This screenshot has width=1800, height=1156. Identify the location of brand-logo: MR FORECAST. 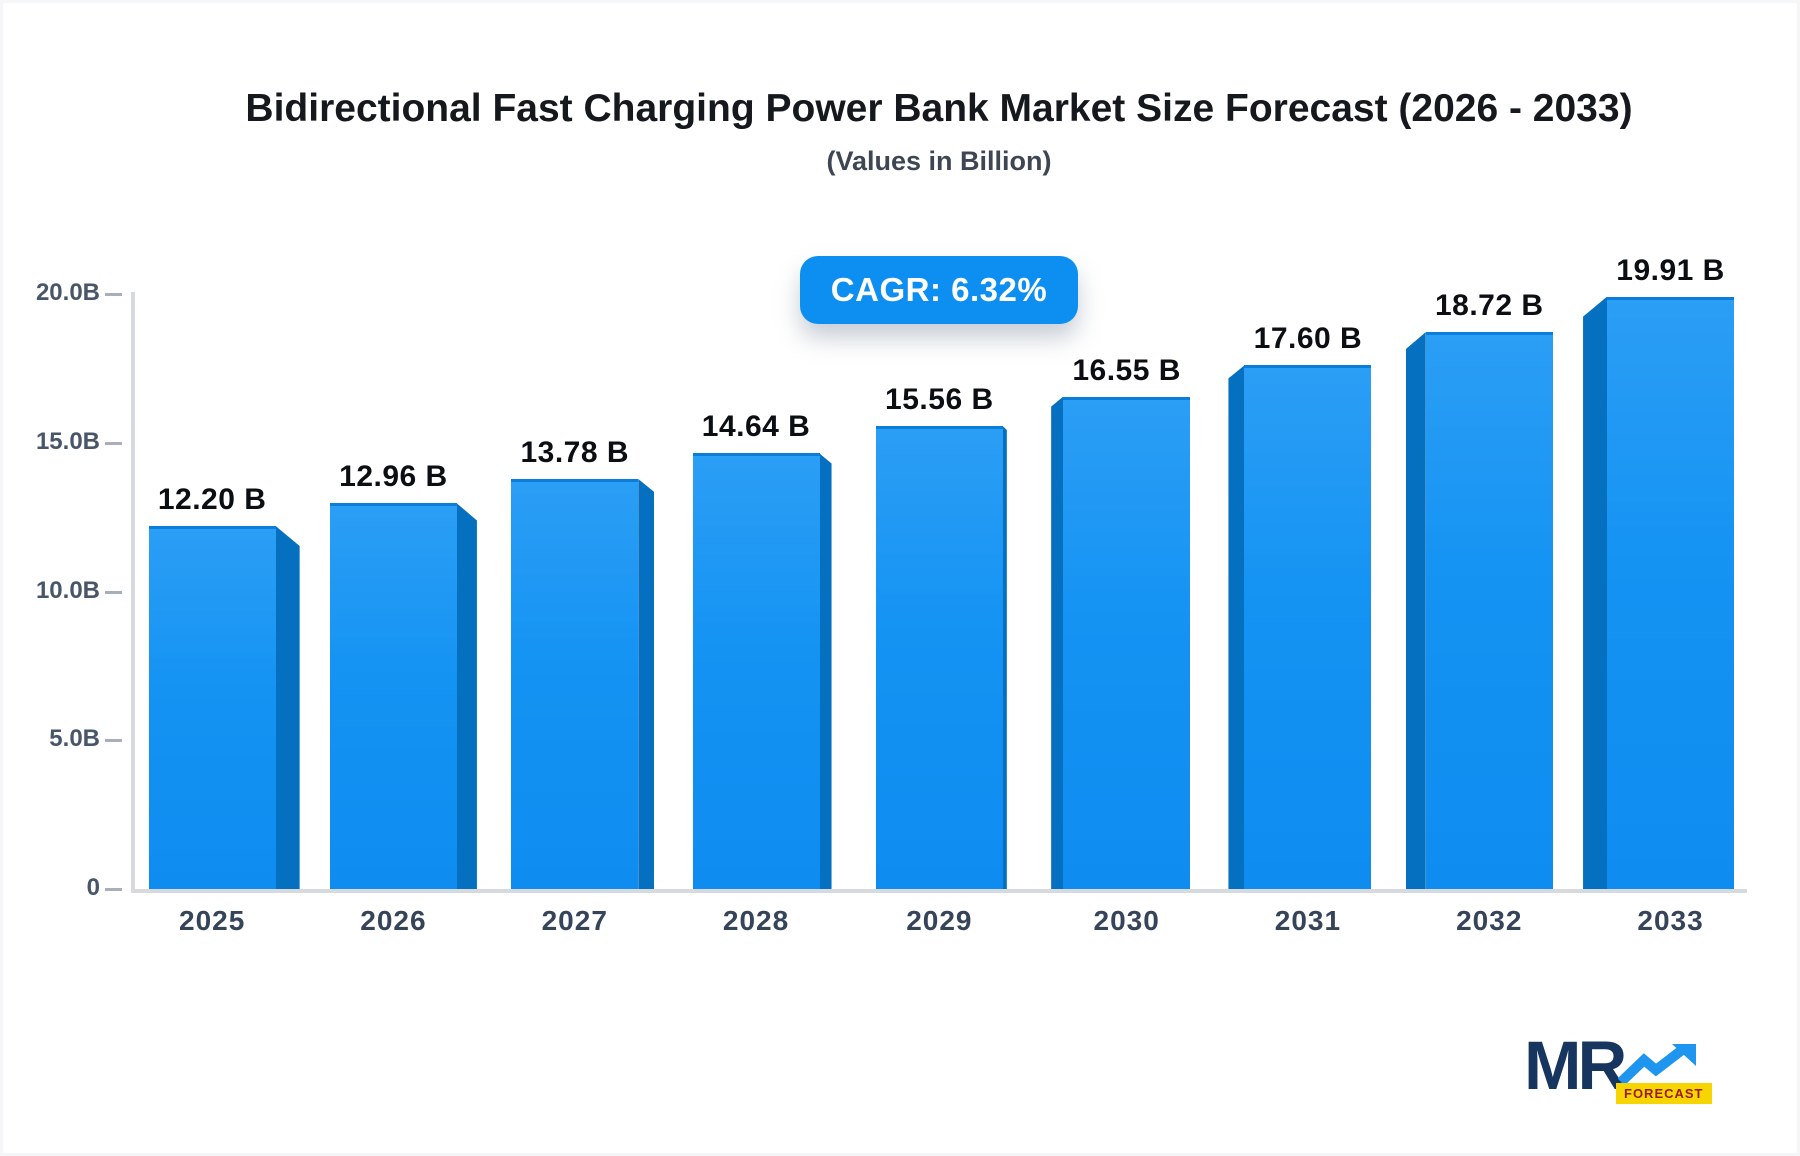
(1618, 1068).